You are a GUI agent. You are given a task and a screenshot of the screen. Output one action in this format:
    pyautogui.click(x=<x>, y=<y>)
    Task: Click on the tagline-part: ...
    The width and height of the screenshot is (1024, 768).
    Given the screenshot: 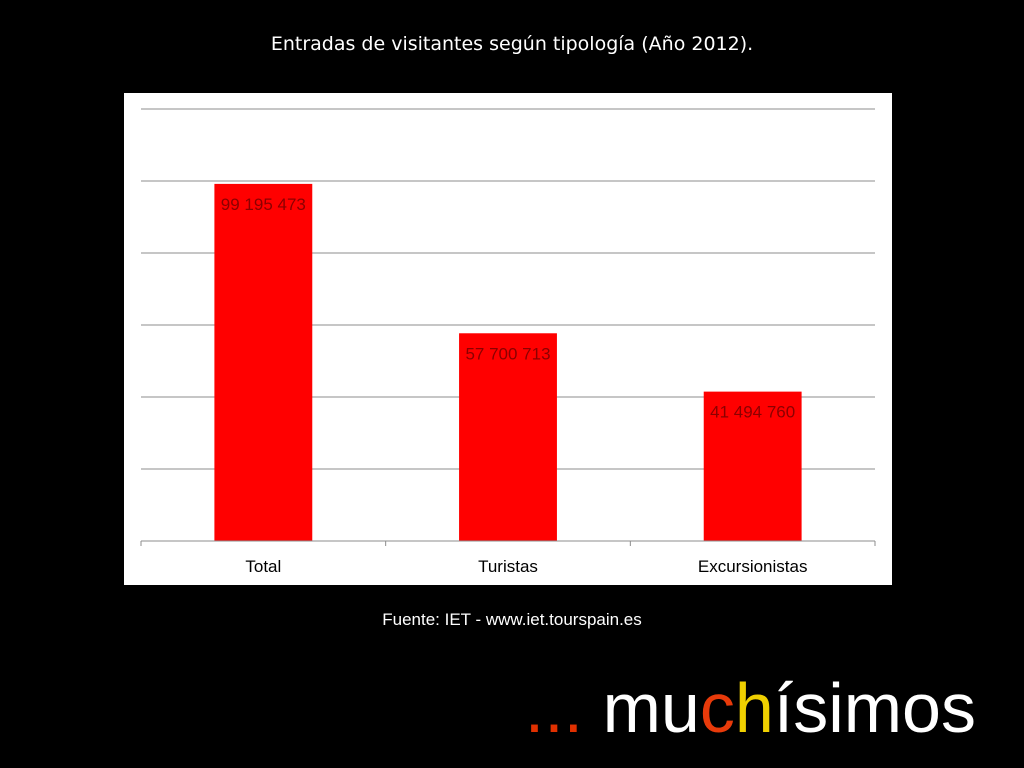 What is the action you would take?
    pyautogui.click(x=563, y=708)
    